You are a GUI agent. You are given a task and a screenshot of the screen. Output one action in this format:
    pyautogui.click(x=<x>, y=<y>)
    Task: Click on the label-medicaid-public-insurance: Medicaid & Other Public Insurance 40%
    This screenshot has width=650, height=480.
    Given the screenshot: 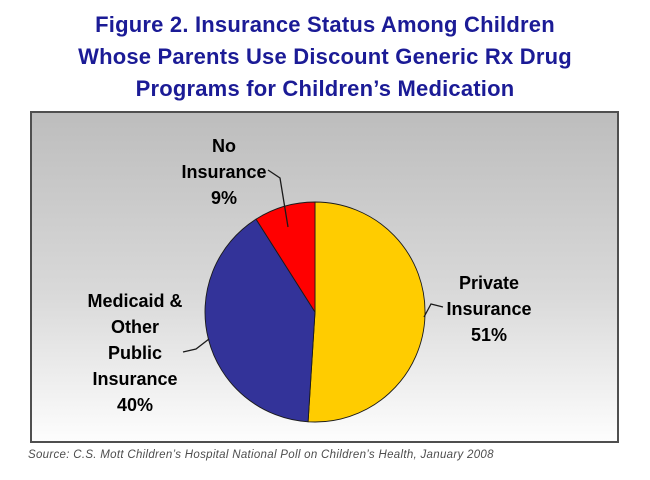 What is the action you would take?
    pyautogui.click(x=135, y=353)
    